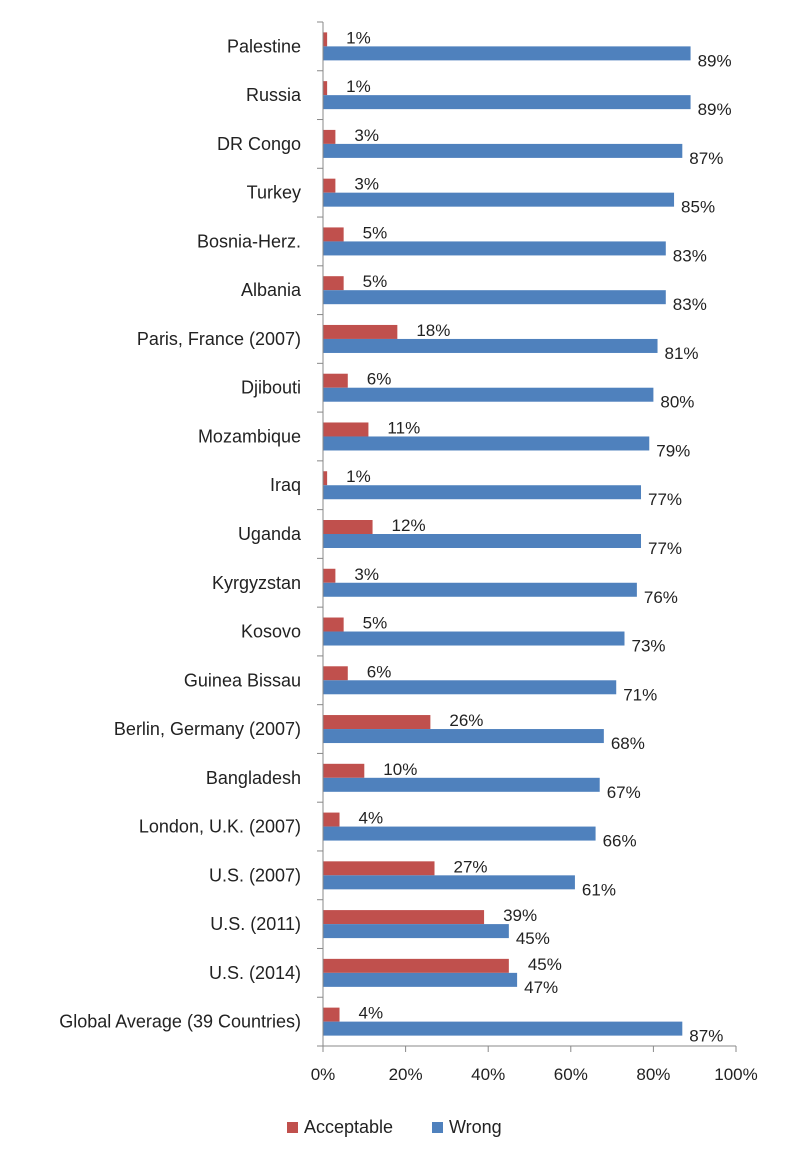 The height and width of the screenshot is (1168, 790). Describe the element at coordinates (264, 46) in the screenshot. I see `category-label: Palestine` at that location.